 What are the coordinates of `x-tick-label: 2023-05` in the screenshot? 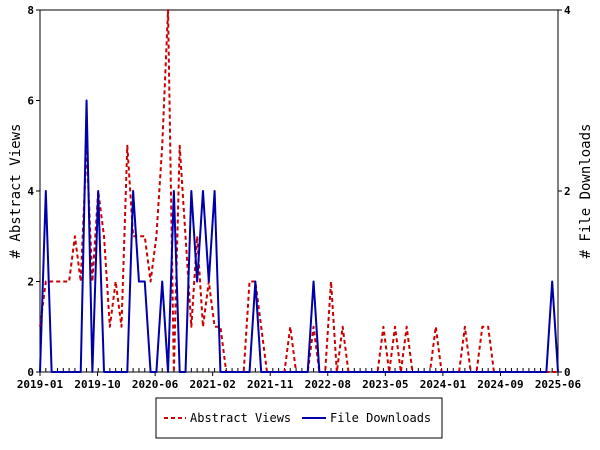 It's located at (385, 384).